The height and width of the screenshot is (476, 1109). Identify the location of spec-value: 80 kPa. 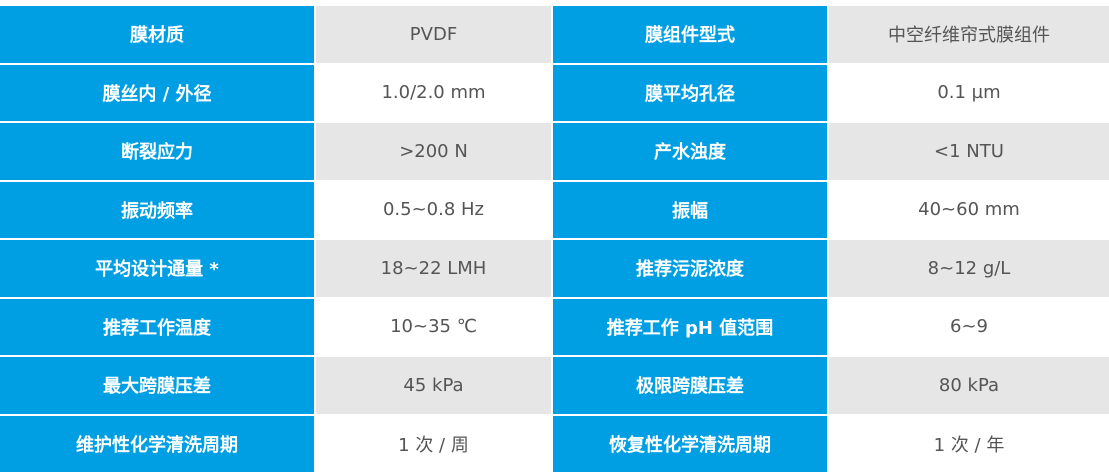
(968, 385).